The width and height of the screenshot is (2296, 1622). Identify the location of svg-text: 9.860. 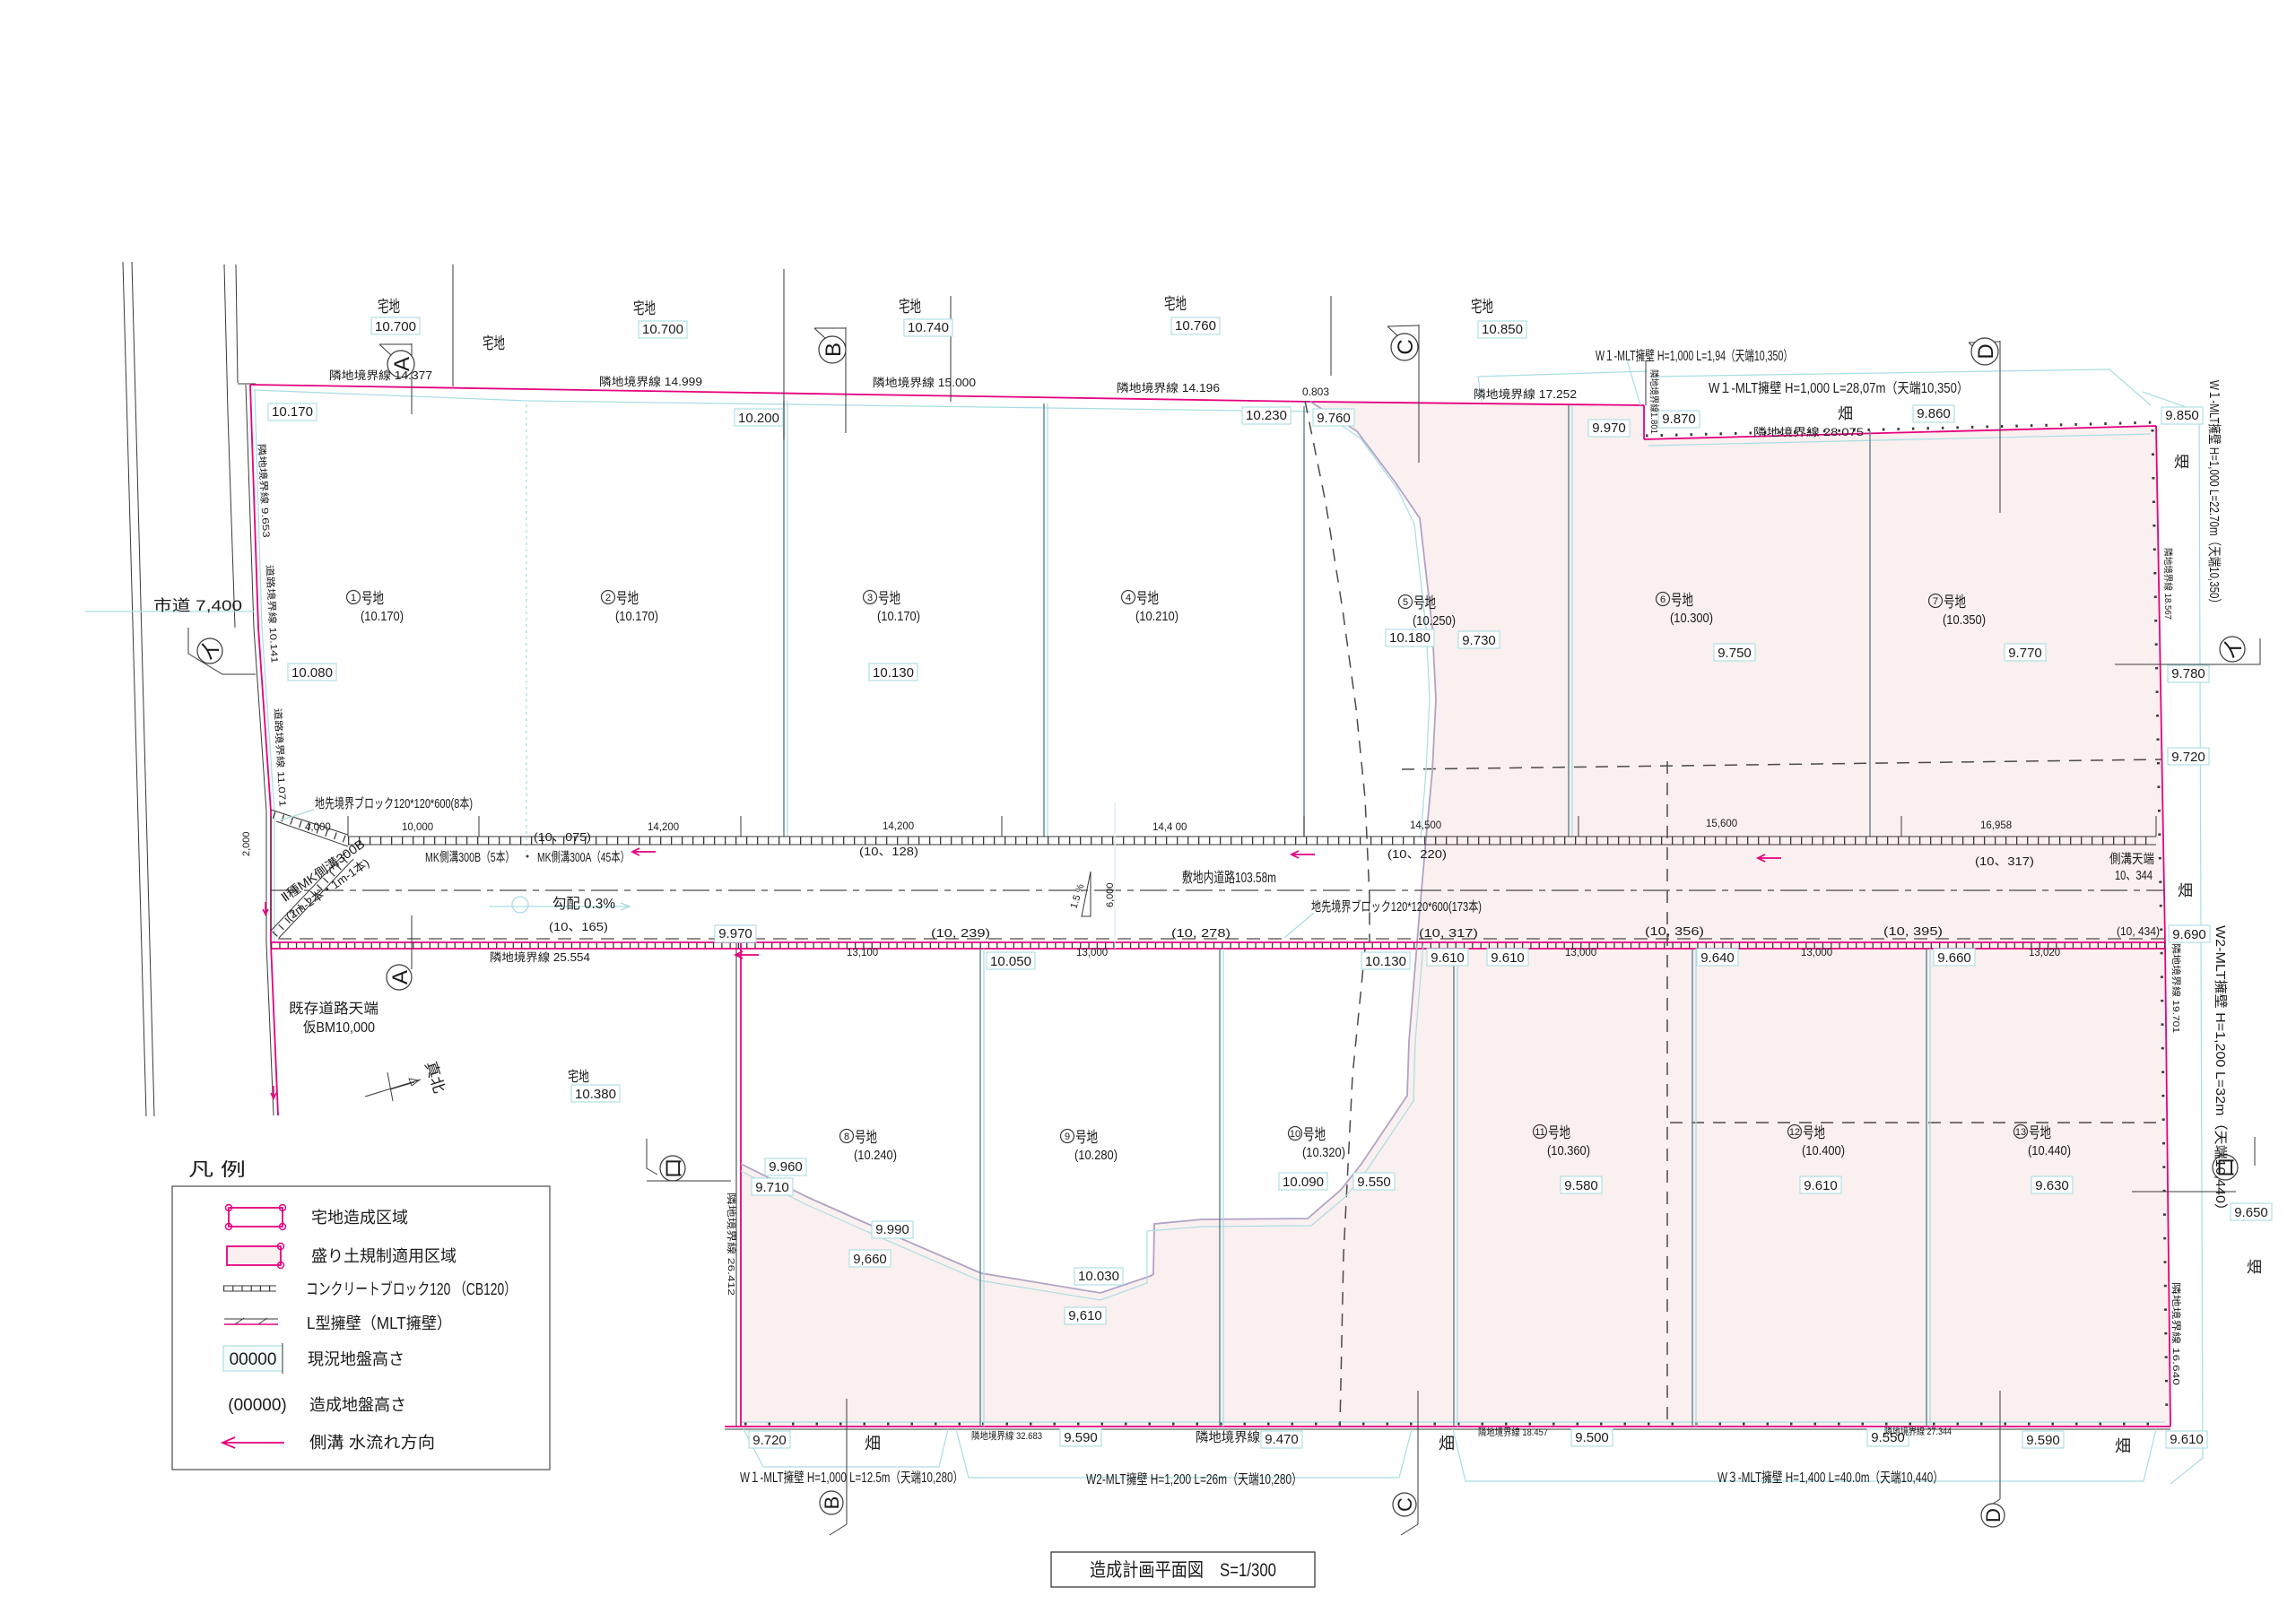
(1934, 413).